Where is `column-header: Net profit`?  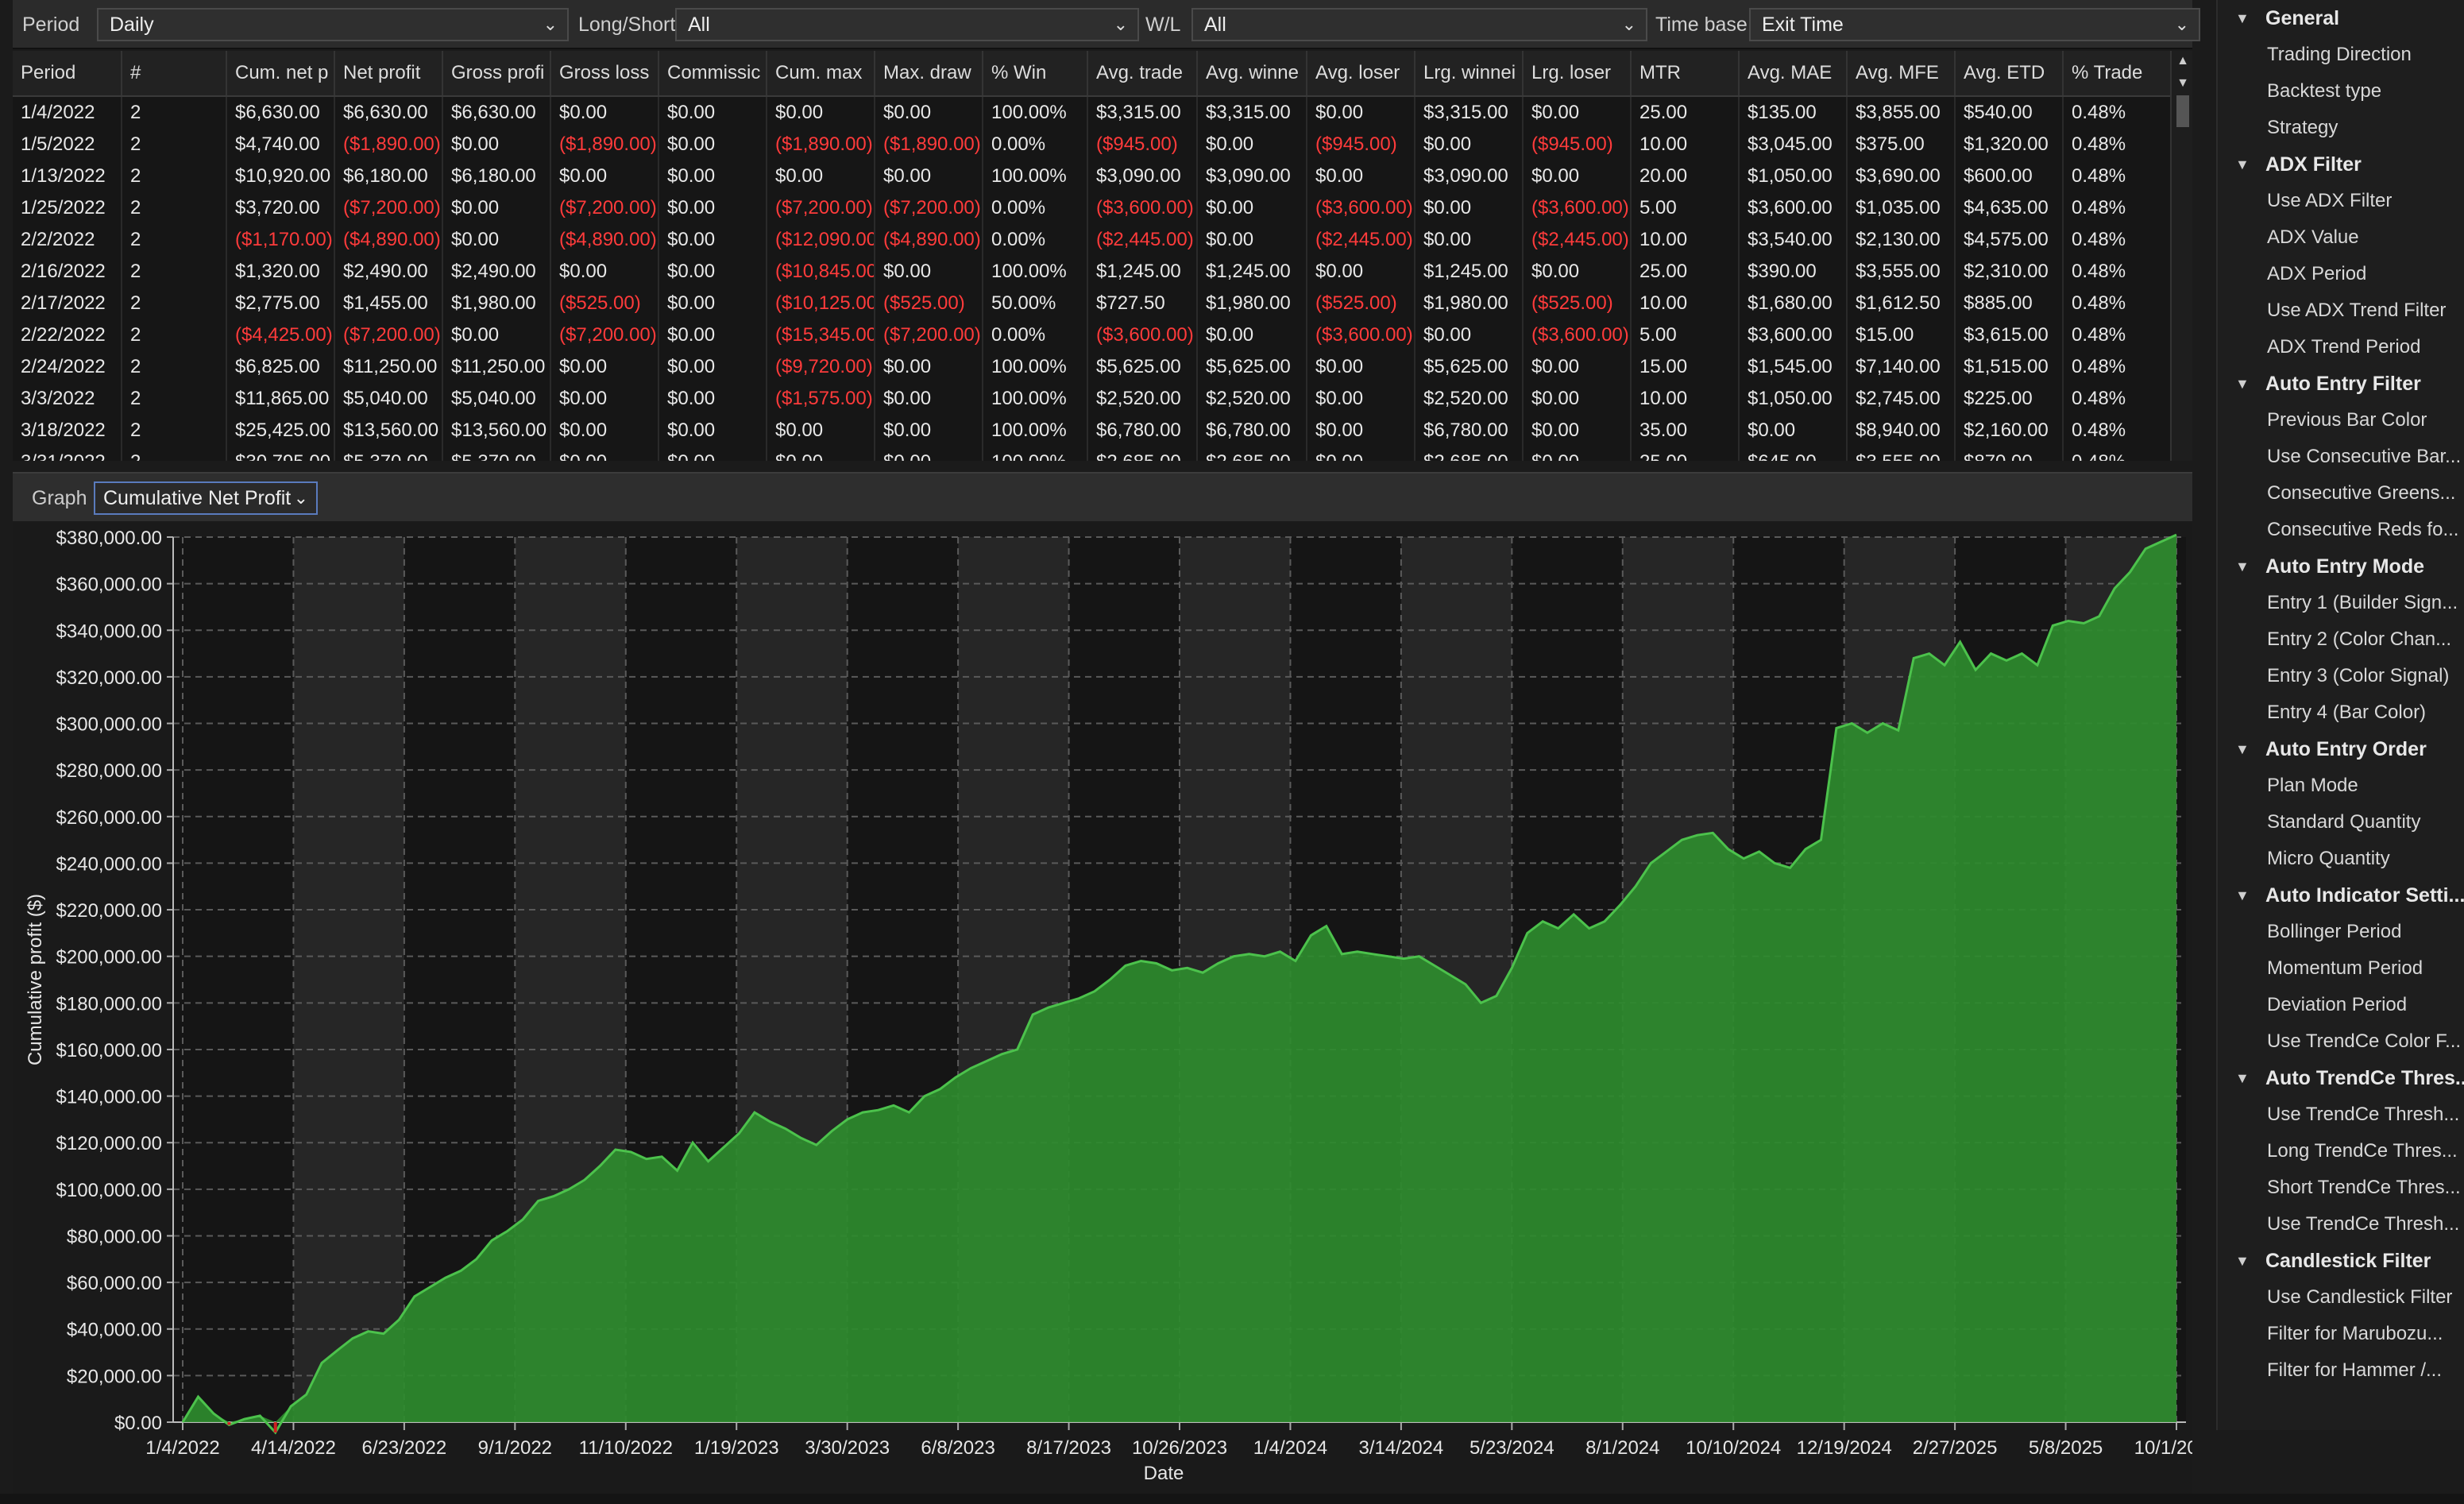
column-header: Net profit is located at coordinates (389, 73).